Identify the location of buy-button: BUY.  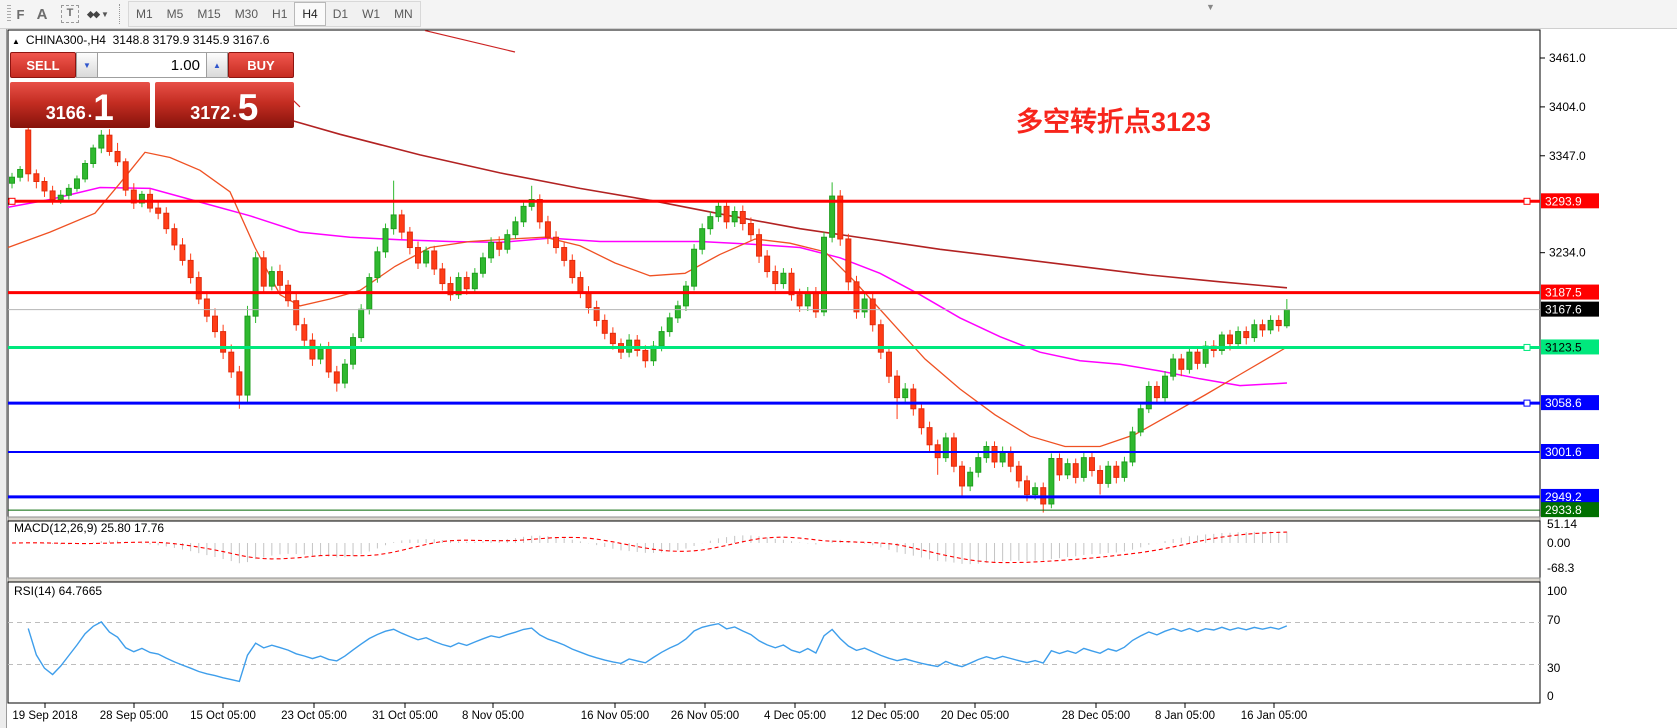
(261, 65).